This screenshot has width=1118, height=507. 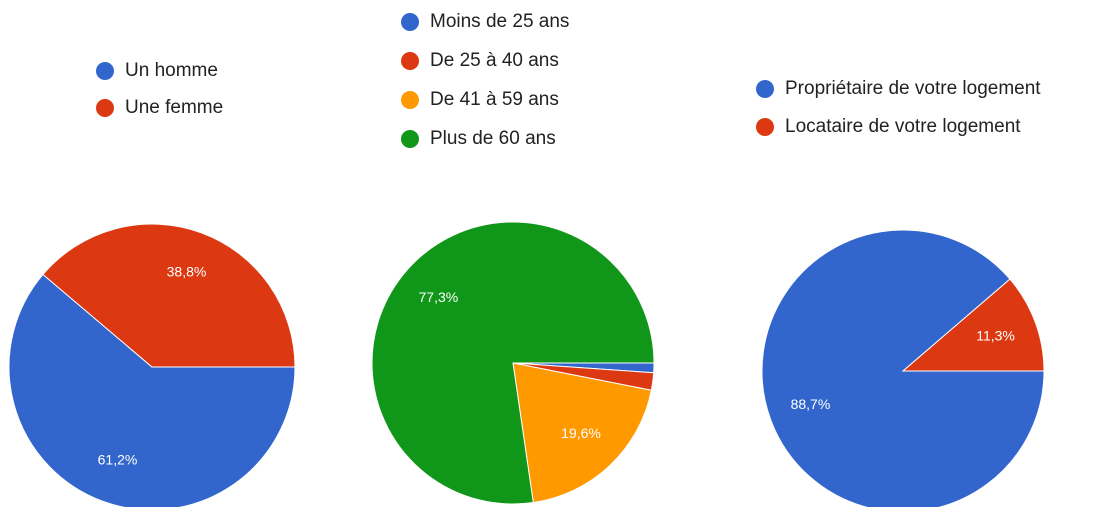 What do you see at coordinates (811, 404) in the screenshot?
I see `slice-label: 88,7%` at bounding box center [811, 404].